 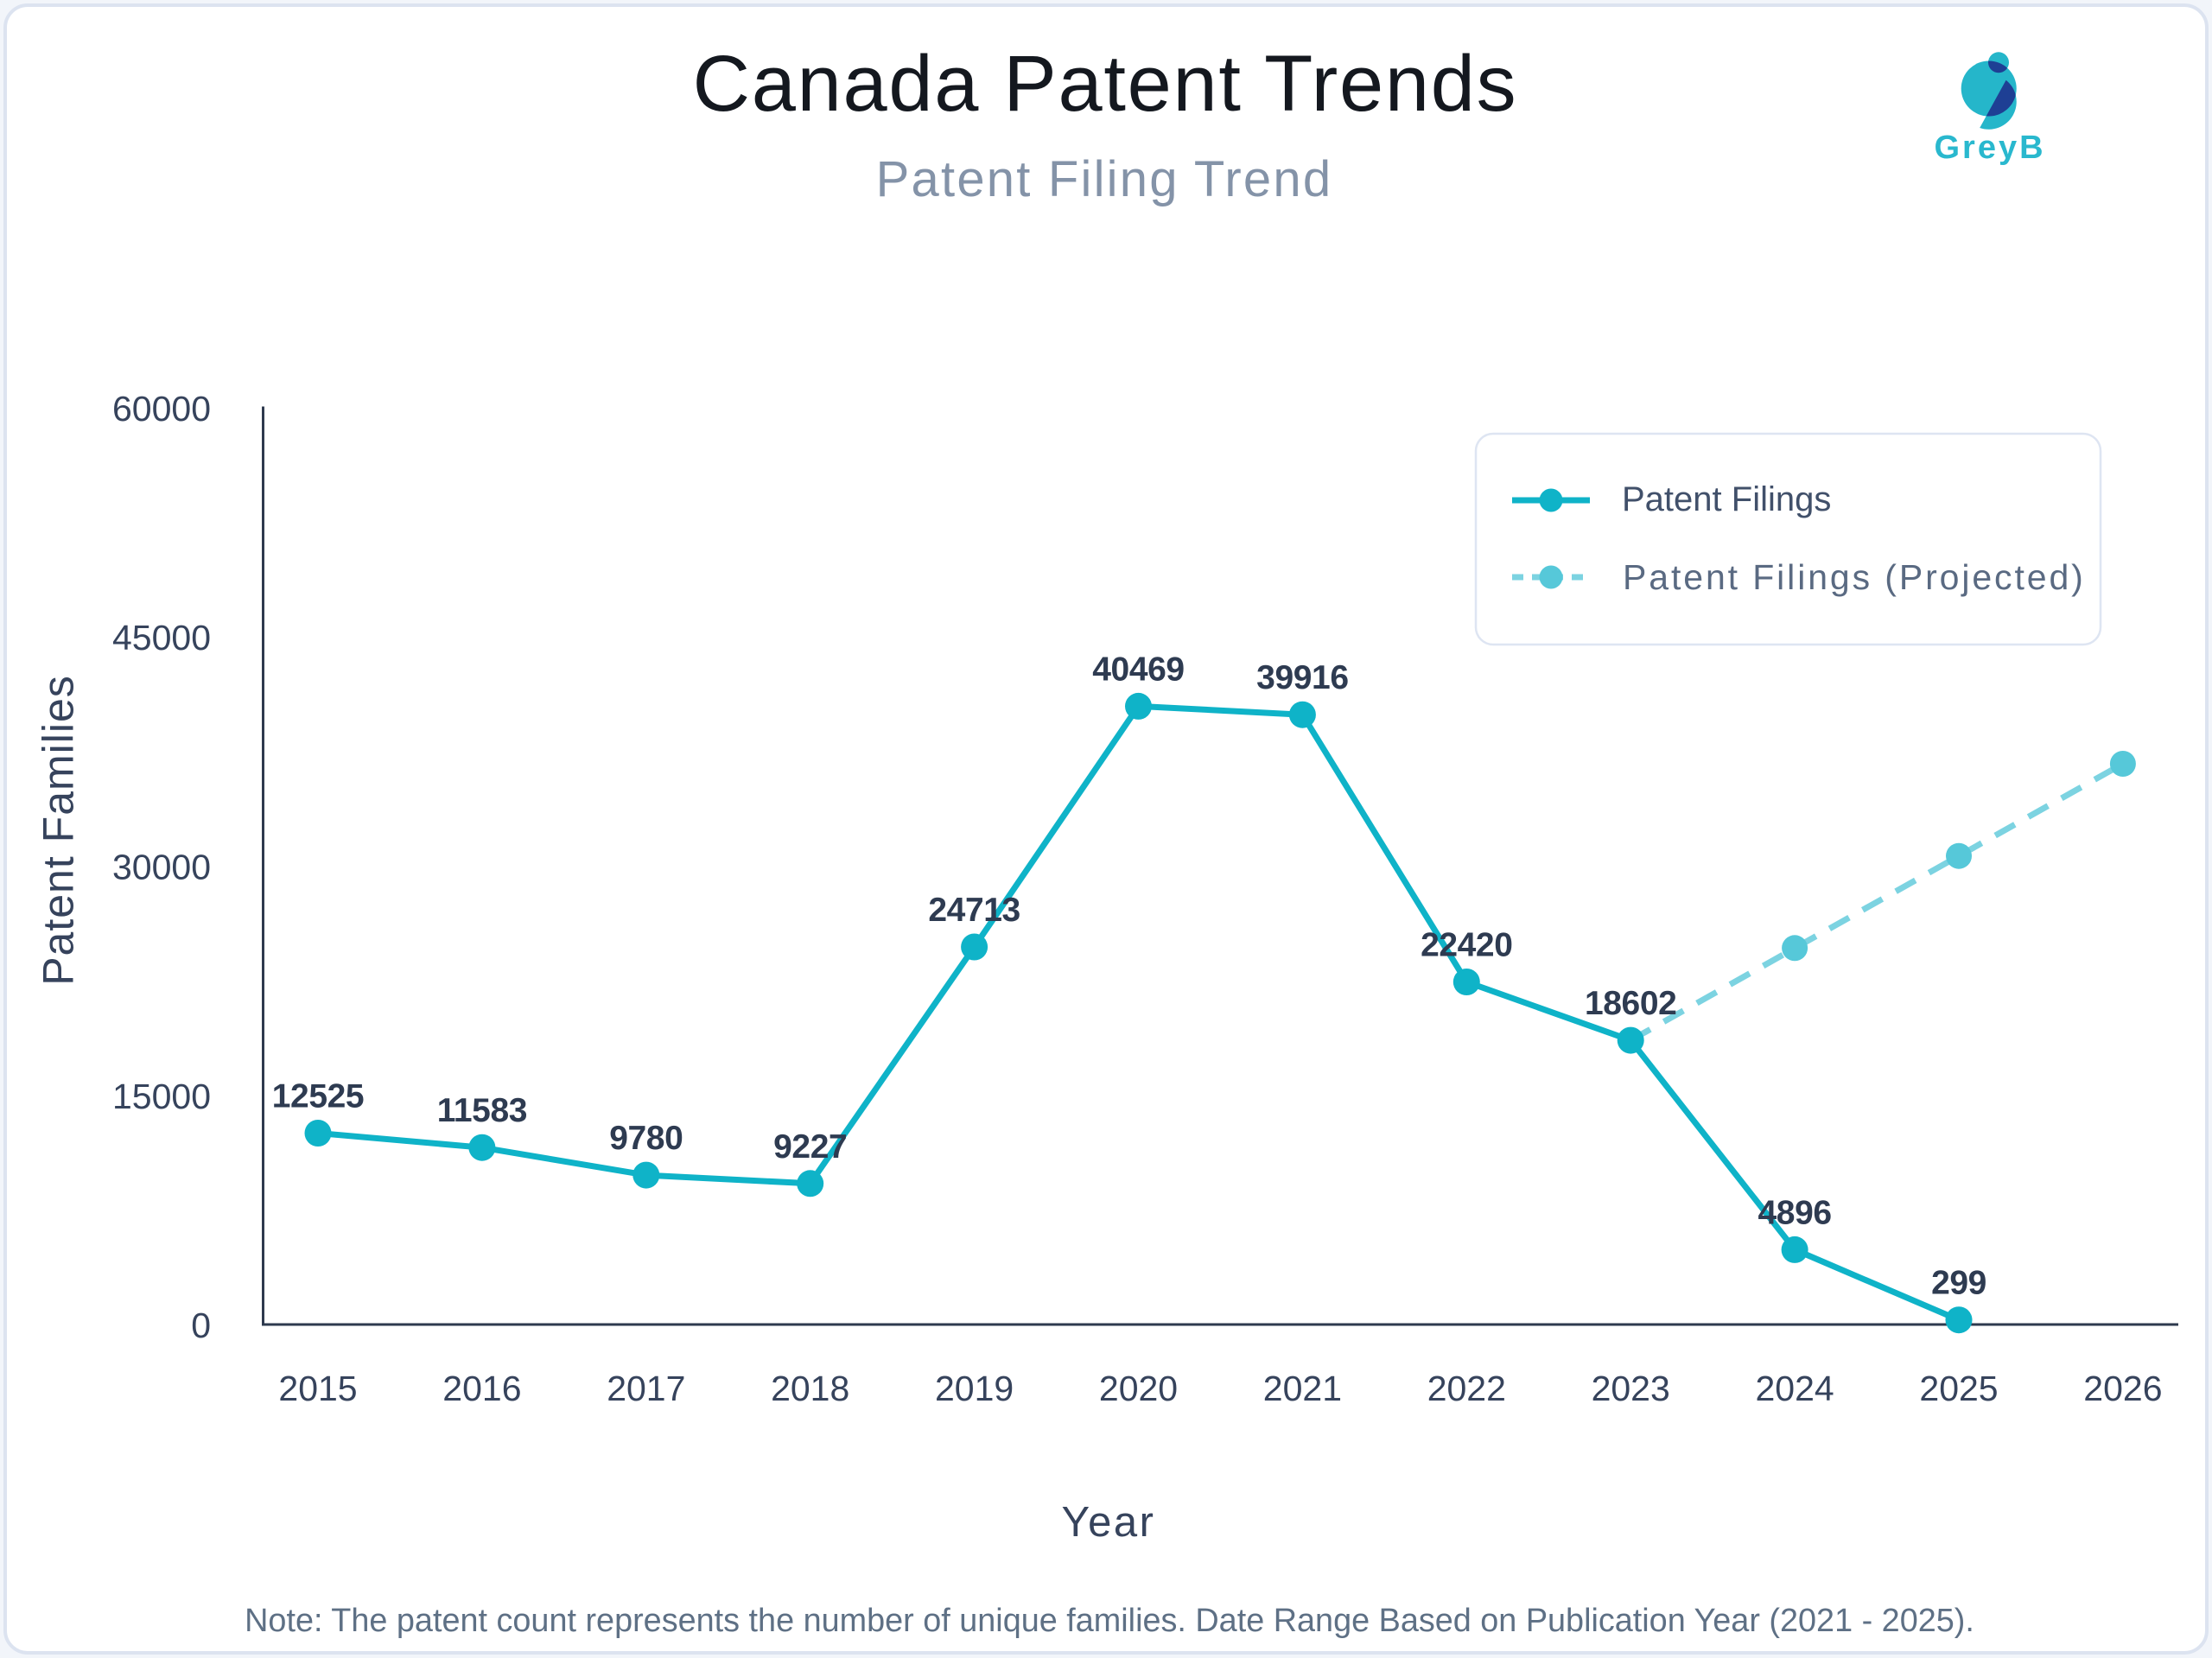 What do you see at coordinates (1138, 1388) in the screenshot?
I see `svg-text: 2020` at bounding box center [1138, 1388].